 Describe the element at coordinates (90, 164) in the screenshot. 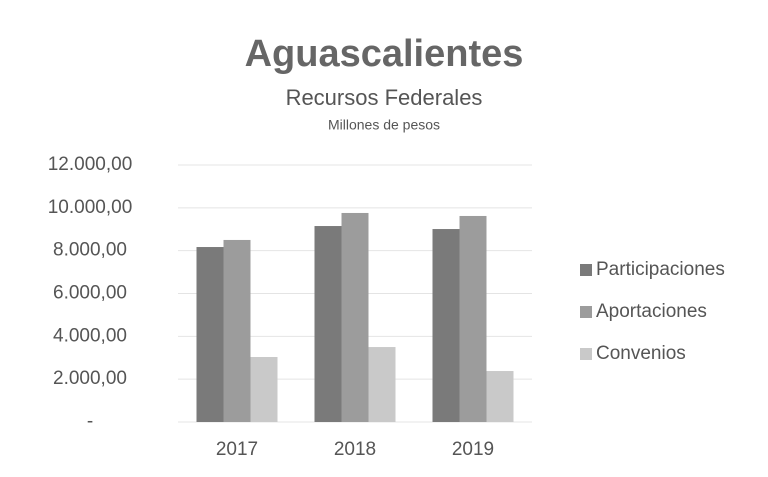

I see `y-tick-label: 12.000,00` at that location.